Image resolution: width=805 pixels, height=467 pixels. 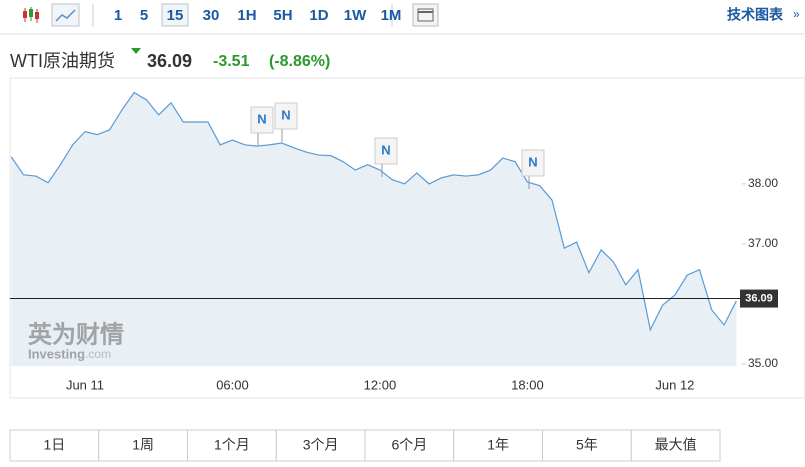 I want to click on interval-button: 1W, so click(x=355, y=15).